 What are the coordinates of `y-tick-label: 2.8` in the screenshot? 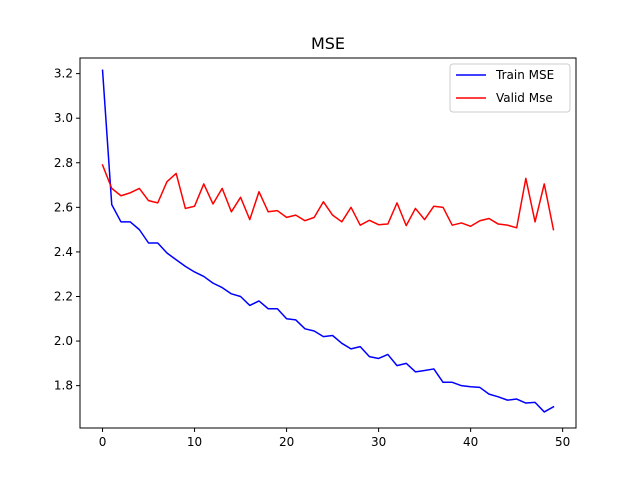 It's located at (63, 163).